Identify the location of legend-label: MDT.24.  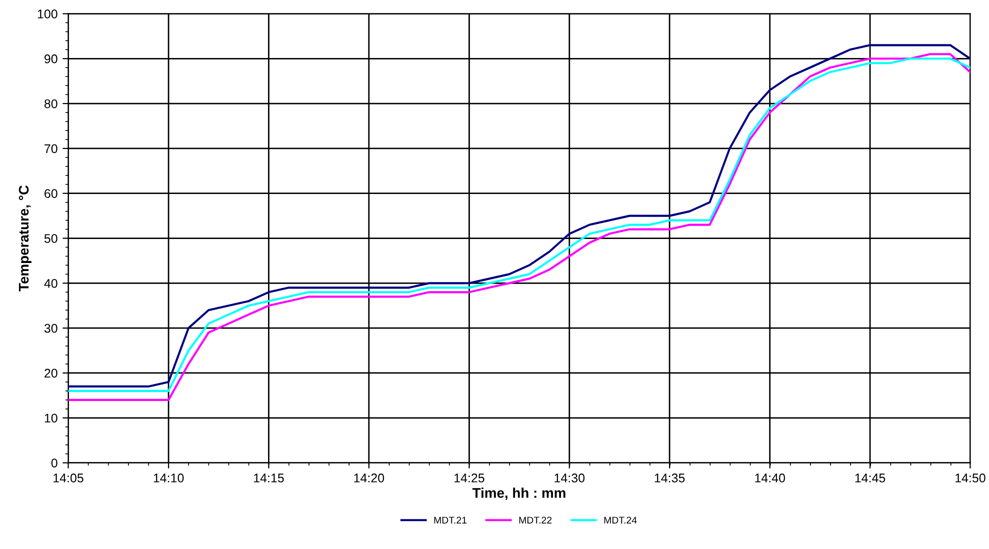
(620, 520).